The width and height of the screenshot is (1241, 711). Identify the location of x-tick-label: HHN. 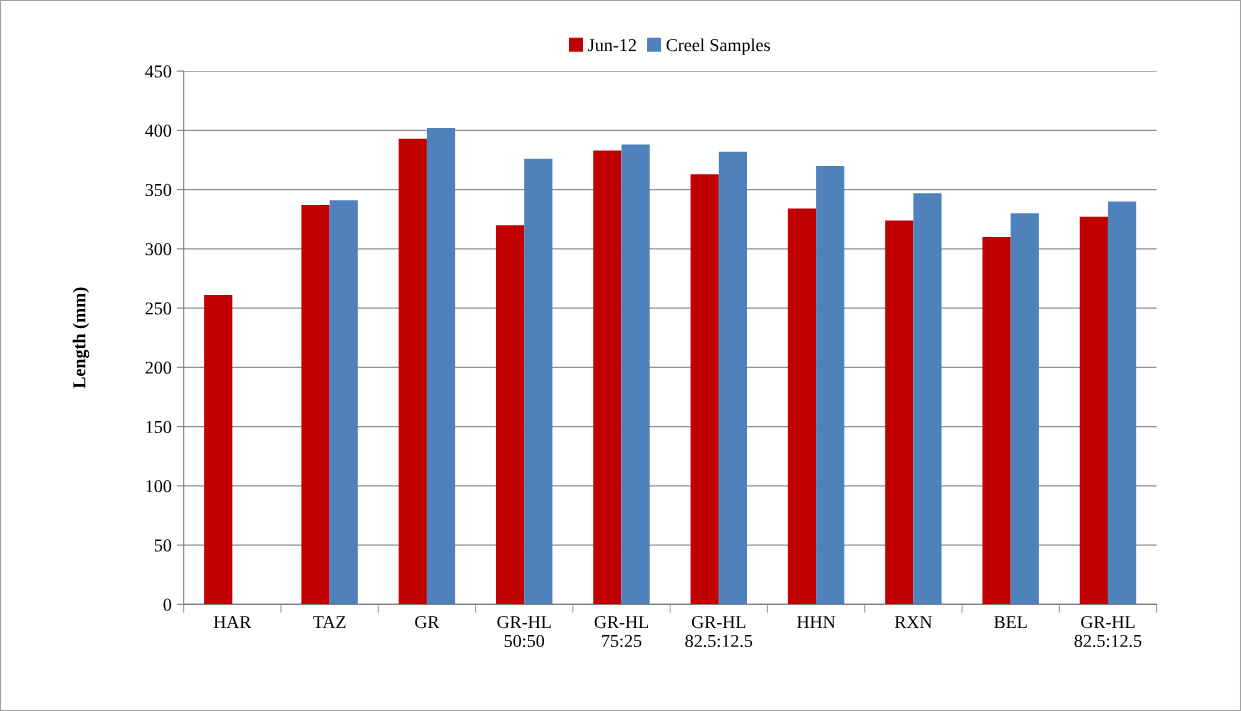
(816, 622).